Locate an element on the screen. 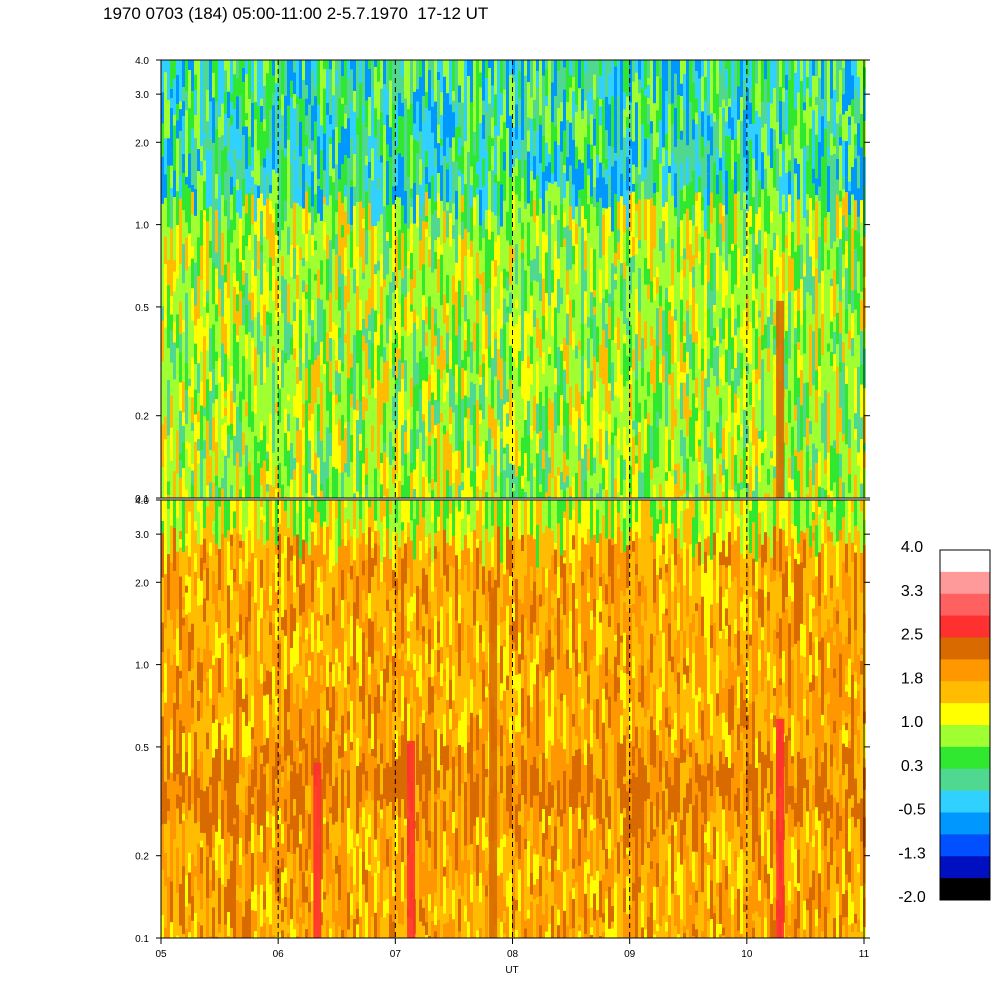  x-axis-label: UT is located at coordinates (511, 970).